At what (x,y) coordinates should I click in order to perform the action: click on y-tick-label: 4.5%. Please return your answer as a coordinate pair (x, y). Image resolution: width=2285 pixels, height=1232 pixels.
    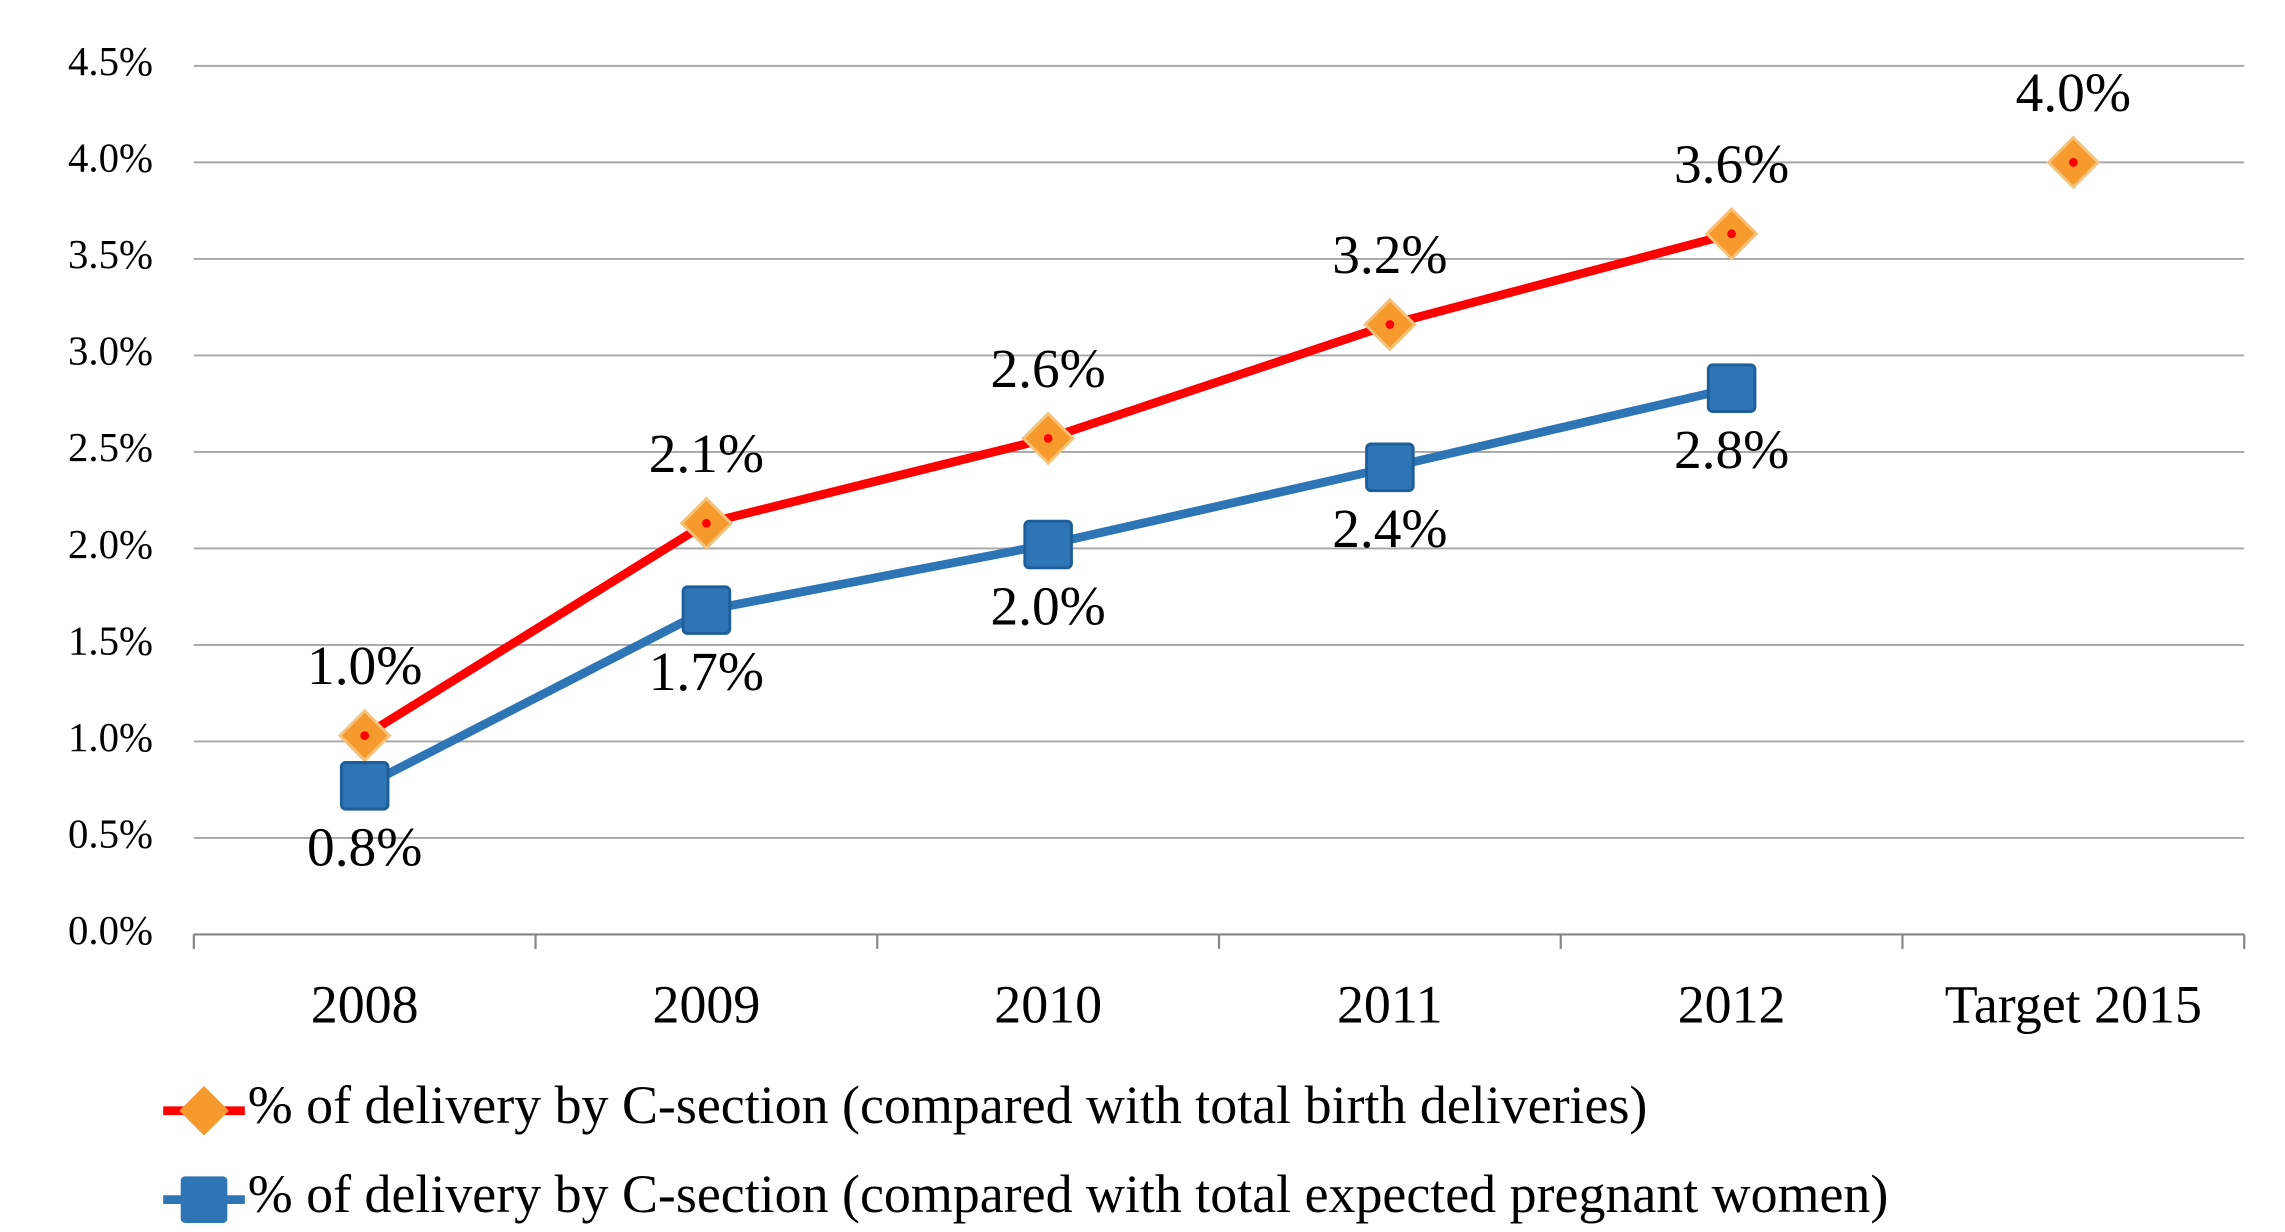
    Looking at the image, I should click on (110, 61).